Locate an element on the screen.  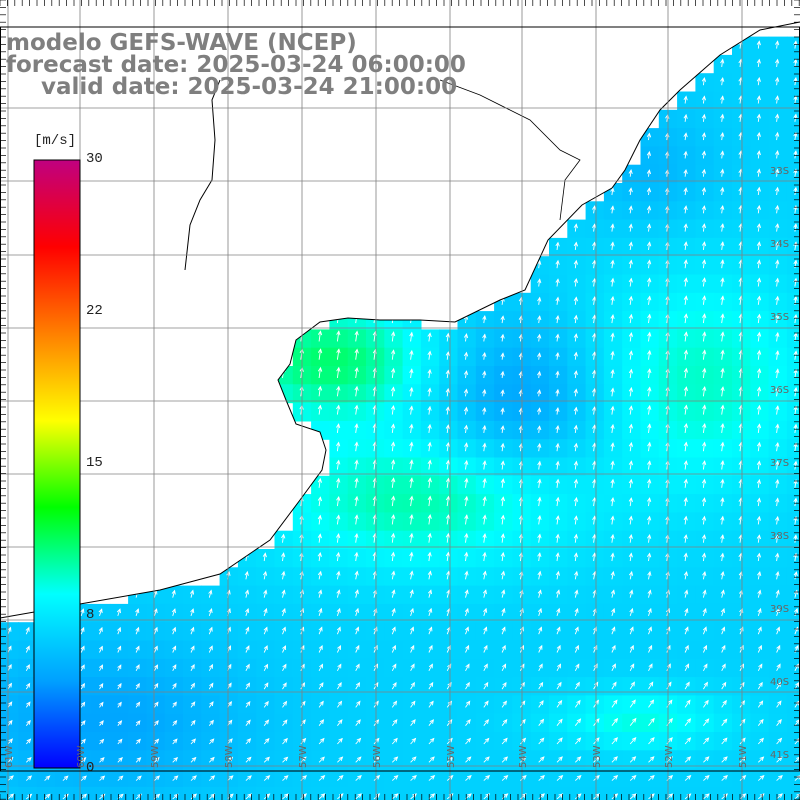
lon-label: 57W is located at coordinates (303, 756).